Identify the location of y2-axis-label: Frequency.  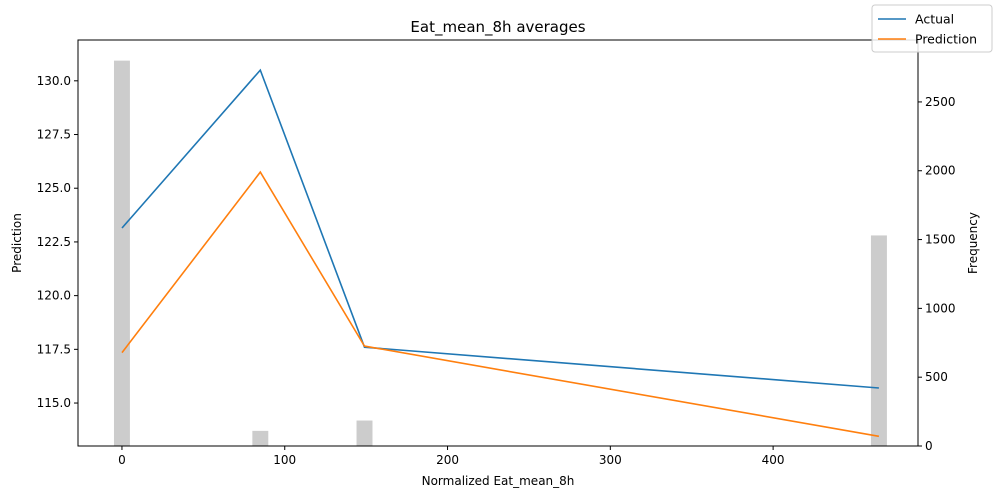
(973, 243).